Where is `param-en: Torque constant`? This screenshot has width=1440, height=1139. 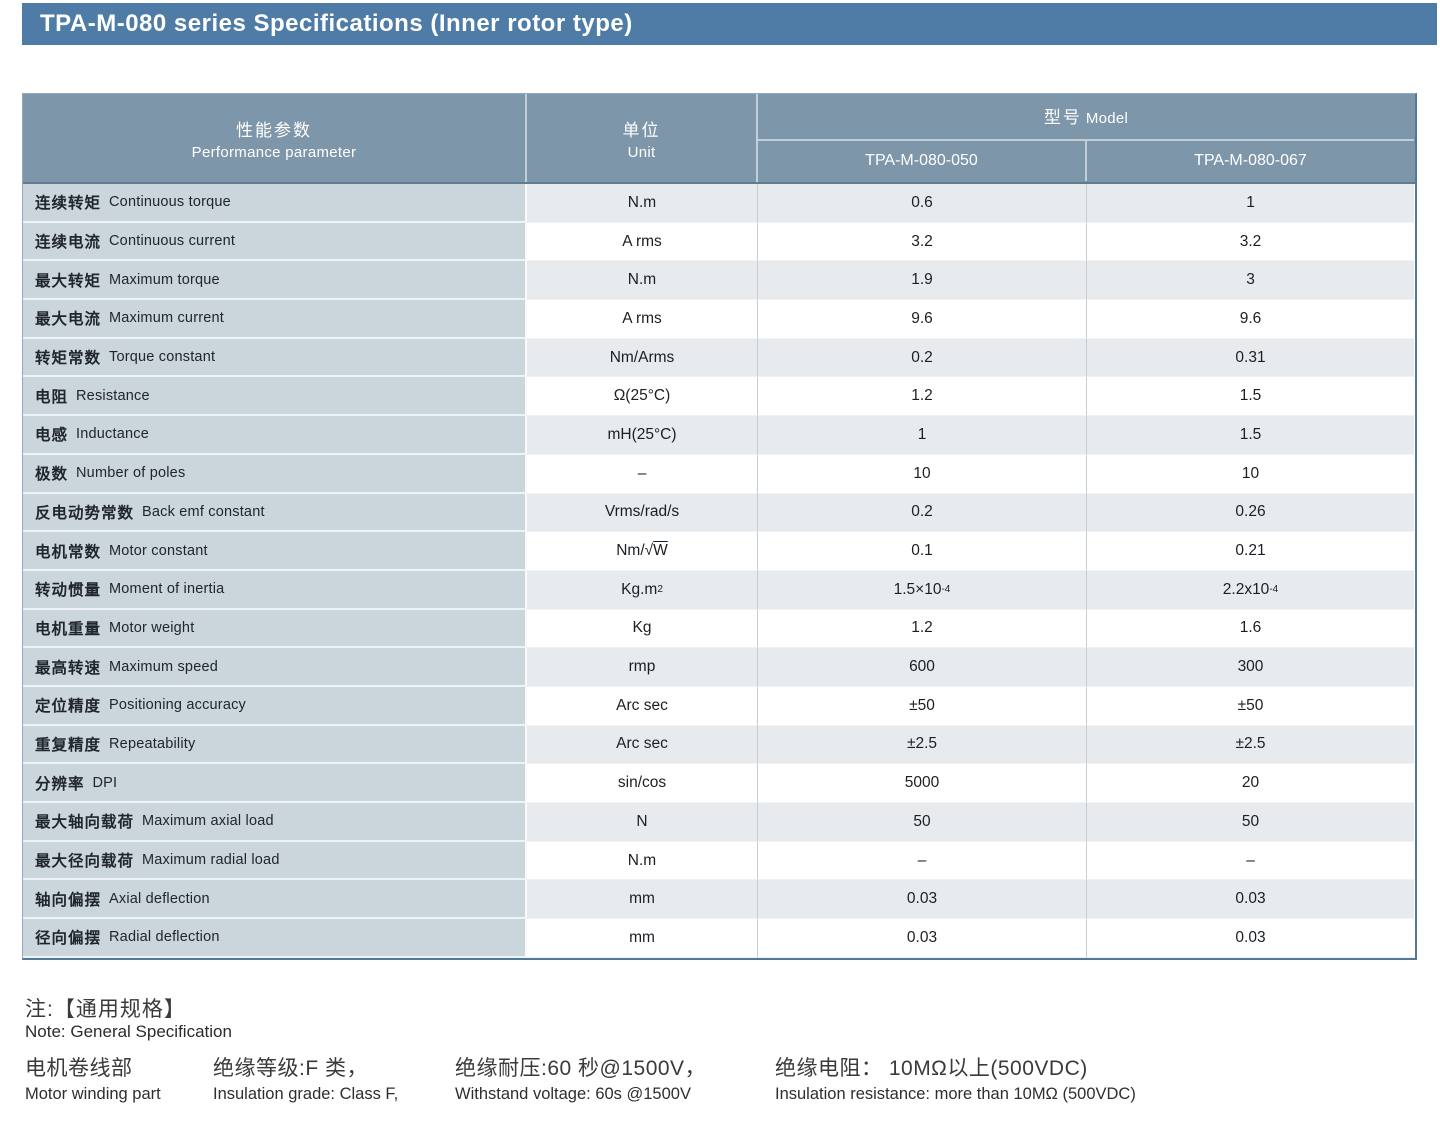
param-en: Torque constant is located at coordinates (162, 357).